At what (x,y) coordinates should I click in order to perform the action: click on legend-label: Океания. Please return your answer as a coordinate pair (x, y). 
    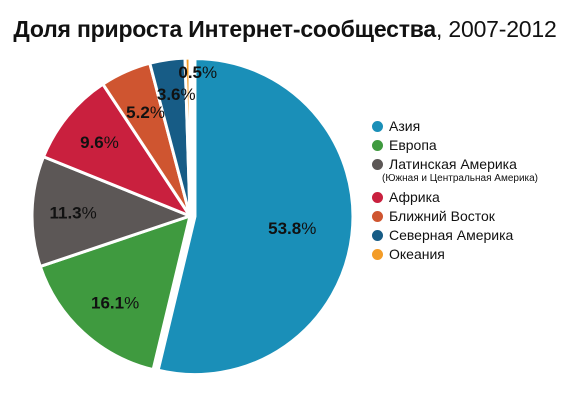
    Looking at the image, I should click on (417, 254).